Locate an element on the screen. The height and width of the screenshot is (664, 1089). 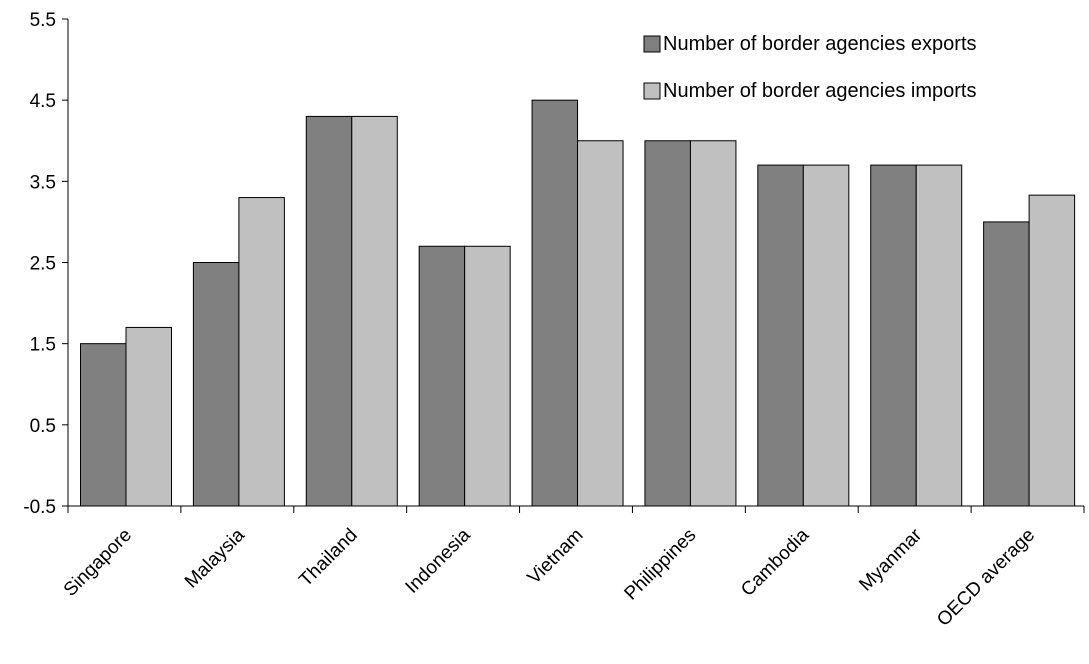
bar-imports-philippines is located at coordinates (713, 323).